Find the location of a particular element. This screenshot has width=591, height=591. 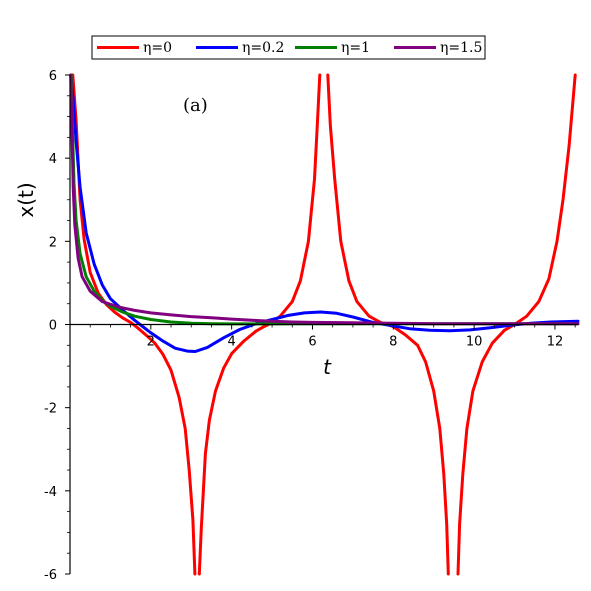

legend-label-0: η=0 is located at coordinates (157, 48).